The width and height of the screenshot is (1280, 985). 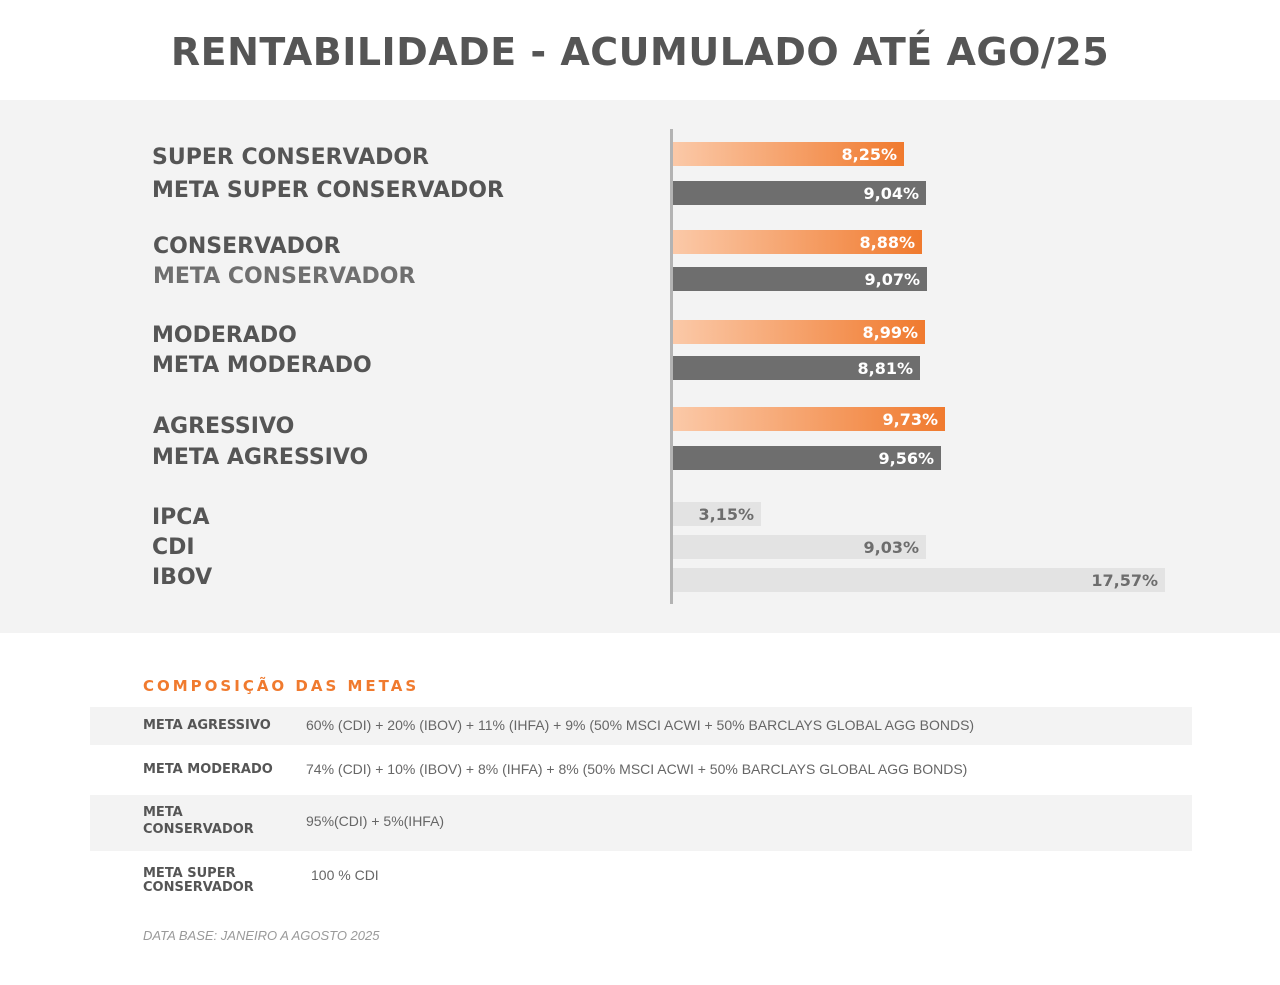 I want to click on row-label-moderado: MODERADO, so click(x=224, y=335).